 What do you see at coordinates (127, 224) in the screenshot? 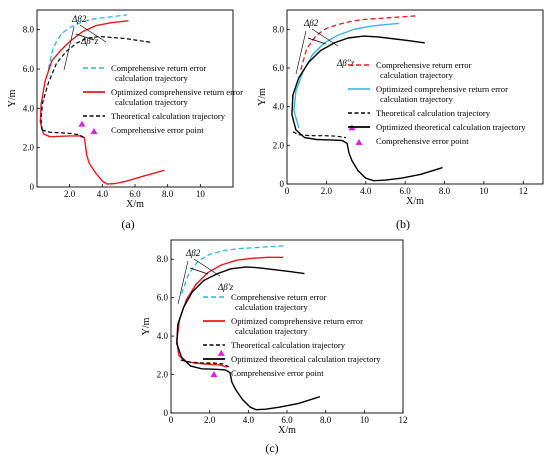
I see `panel-label: (a)` at bounding box center [127, 224].